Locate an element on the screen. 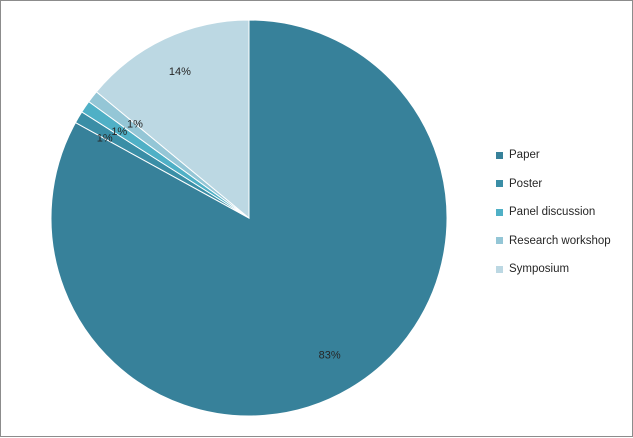 The width and height of the screenshot is (633, 438). legend-label-symposium: Symposium is located at coordinates (539, 269).